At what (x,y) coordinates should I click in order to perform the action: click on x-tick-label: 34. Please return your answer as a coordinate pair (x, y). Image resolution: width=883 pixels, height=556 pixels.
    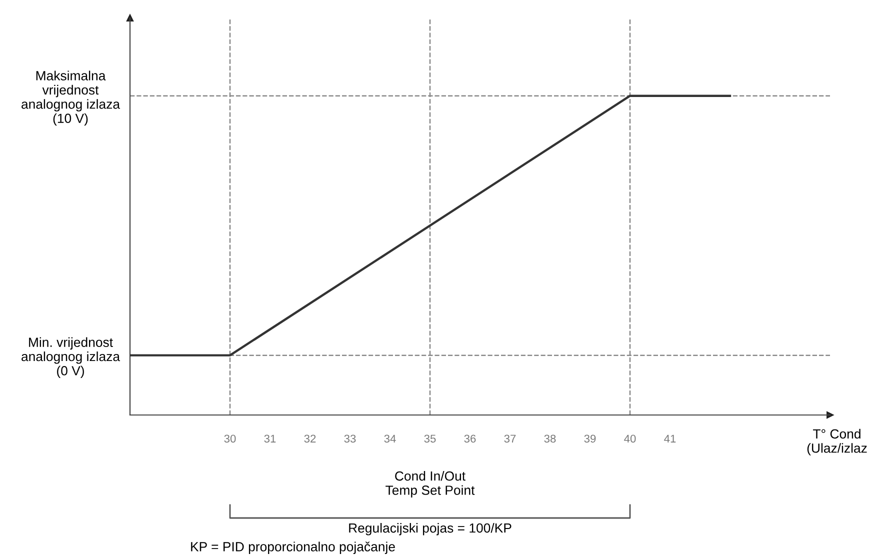
    Looking at the image, I should click on (390, 438).